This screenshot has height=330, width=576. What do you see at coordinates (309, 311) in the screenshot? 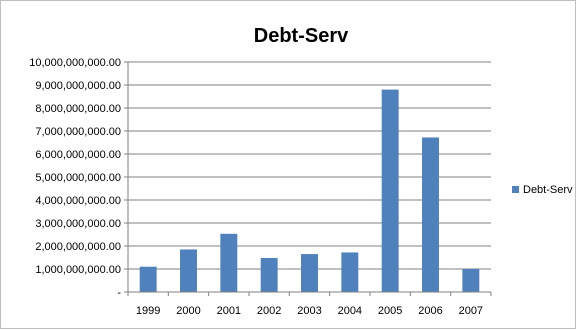
I see `x-tick-label: 2003` at bounding box center [309, 311].